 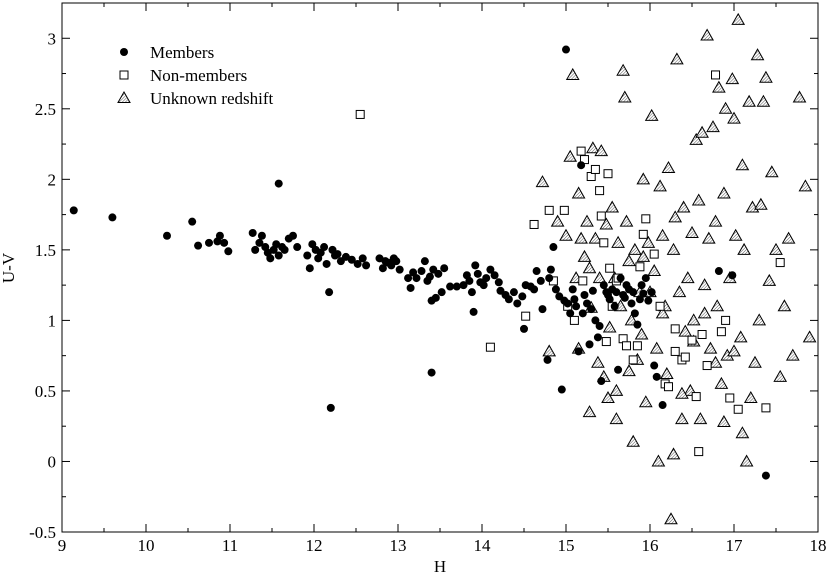 I want to click on x-tick-label: 13, so click(x=398, y=545).